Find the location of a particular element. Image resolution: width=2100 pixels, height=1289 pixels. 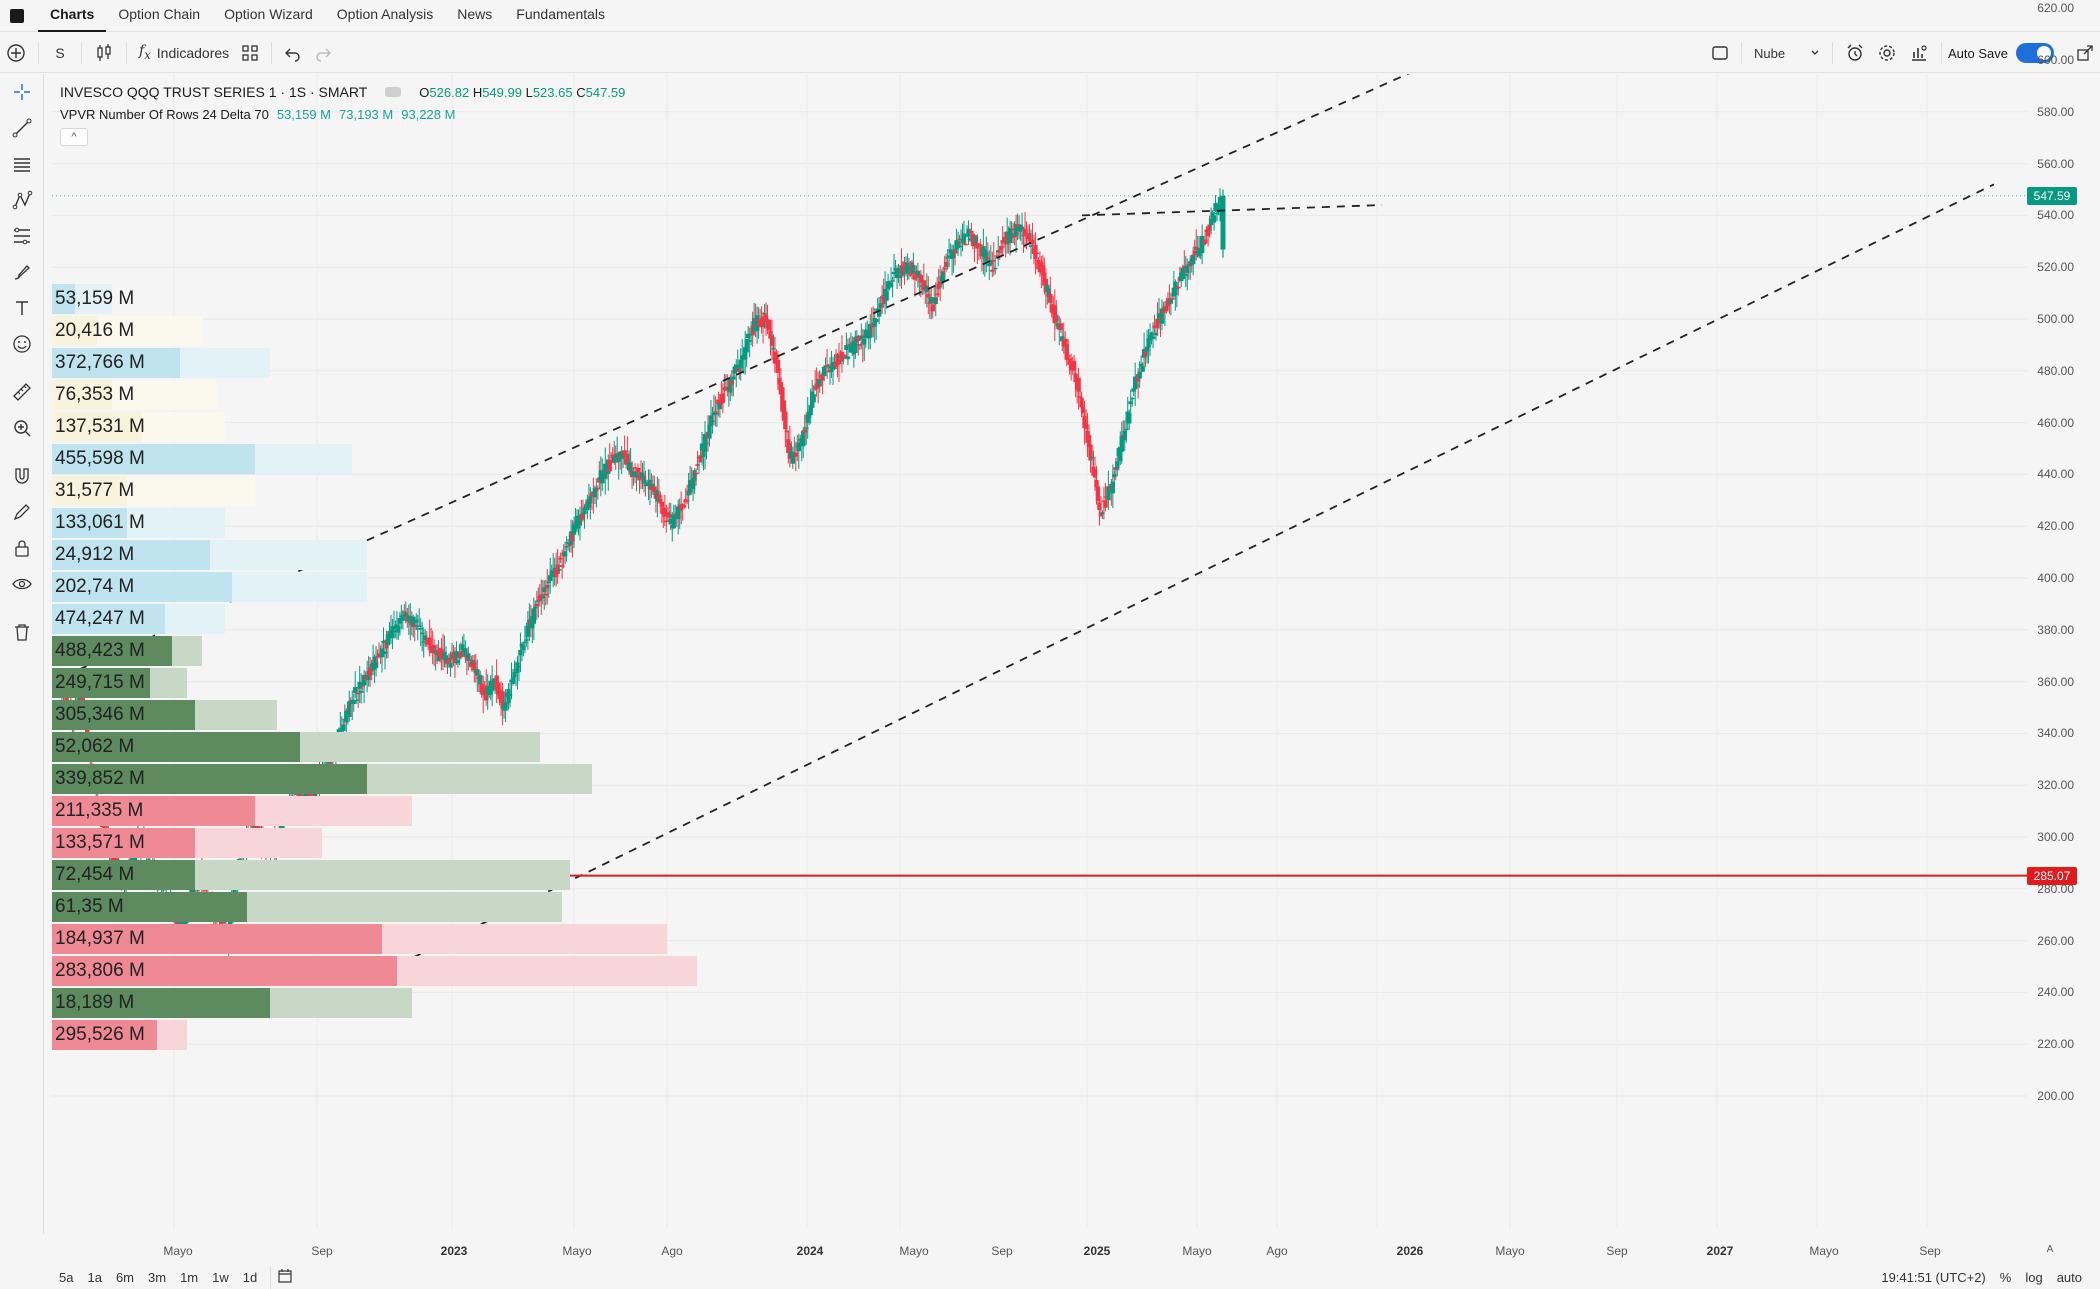

tab-option-analysis: Option Analysis is located at coordinates (385, 13).